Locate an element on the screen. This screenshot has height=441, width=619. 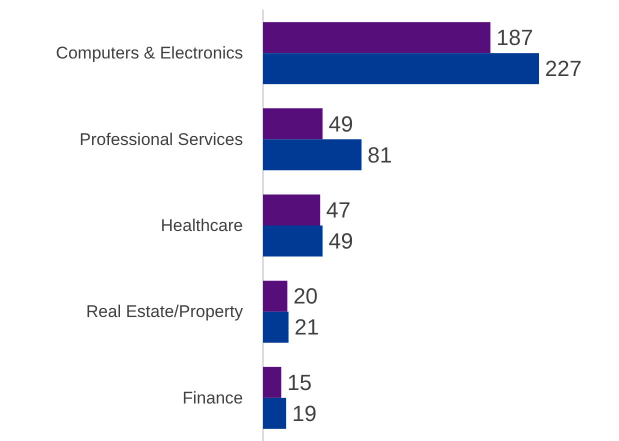
y-tick-label: Computers & Electronics is located at coordinates (149, 53).